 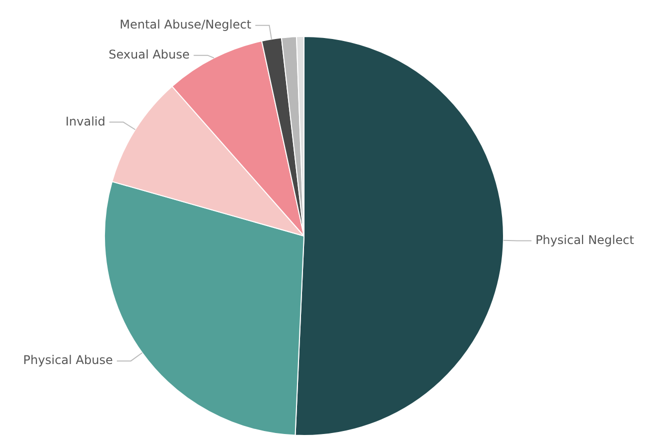 I want to click on slice-label: Invalid, so click(x=85, y=121).